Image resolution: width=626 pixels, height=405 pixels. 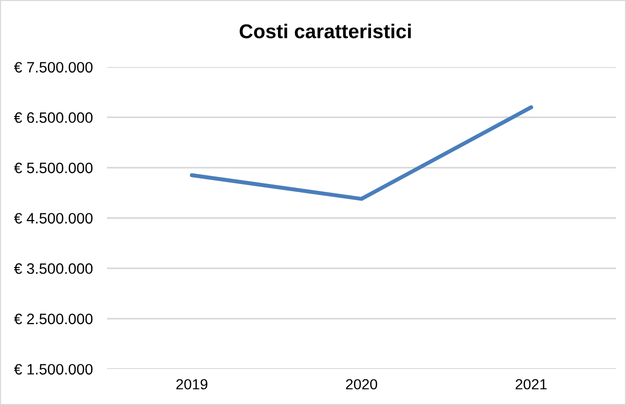 I want to click on x-tick-label: 2021, so click(x=531, y=384).